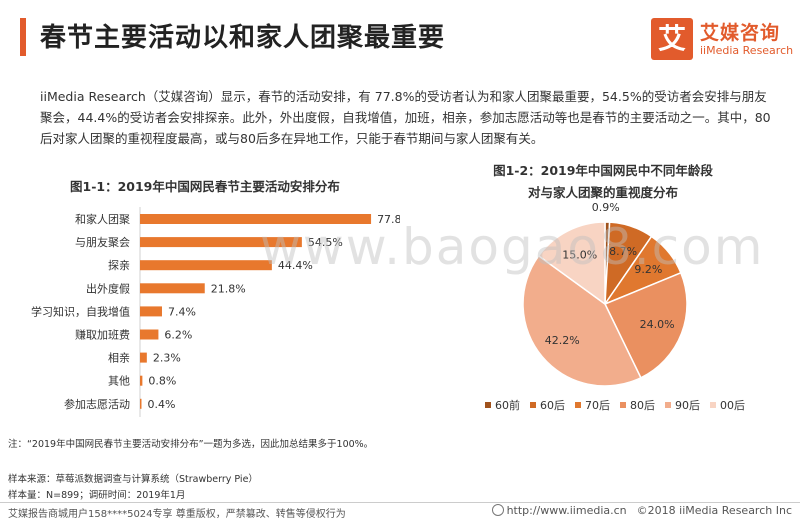  Describe the element at coordinates (714, 510) in the screenshot. I see `footer-copyright: ©2018 iiMedia Research Inc` at that location.